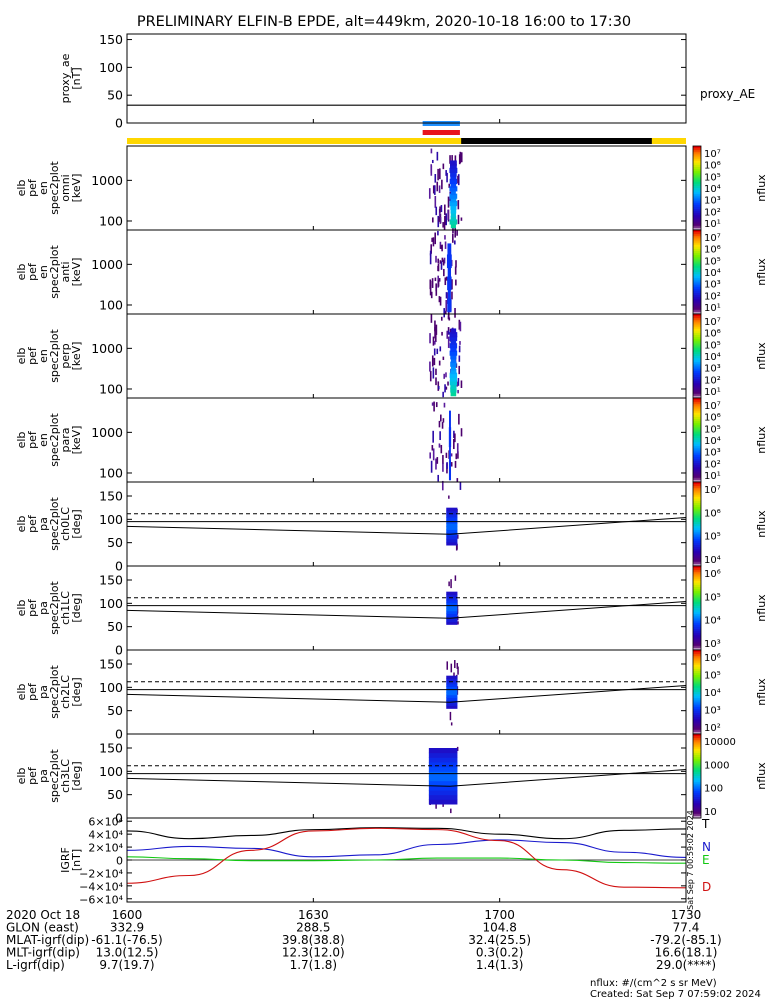 This screenshot has height=1000, width=775. Describe the element at coordinates (127, 915) in the screenshot. I see `footer-row-value: 1600` at that location.